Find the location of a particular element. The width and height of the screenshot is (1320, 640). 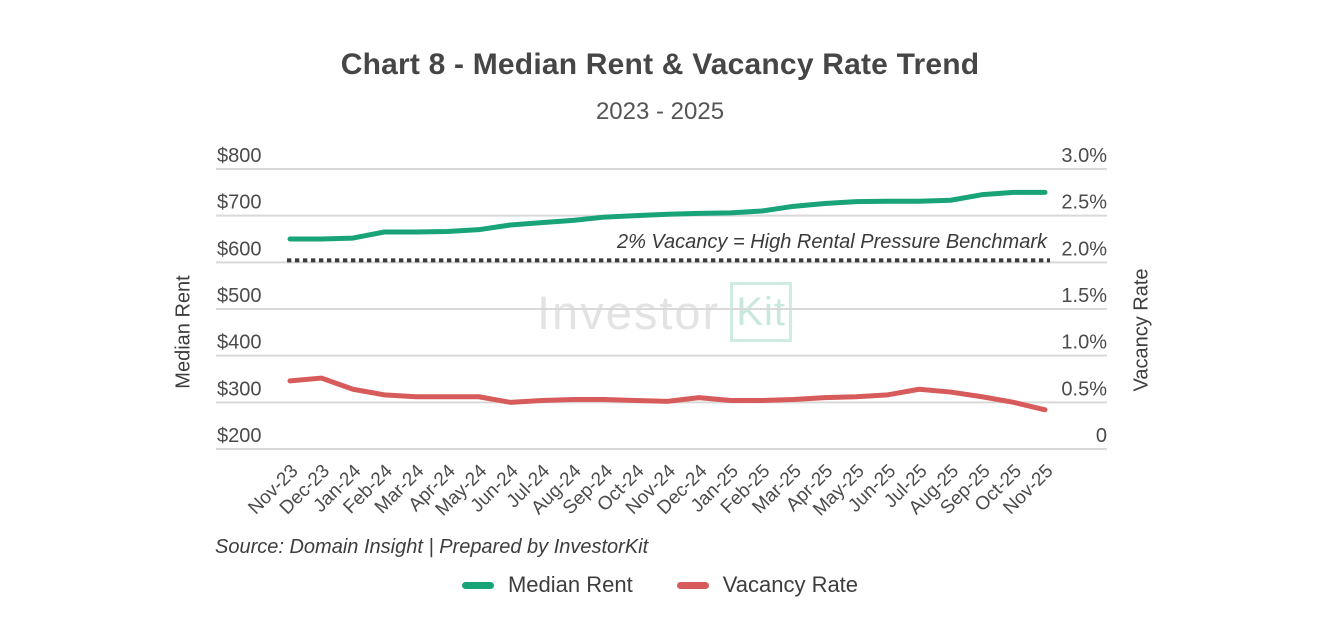

legend-item-vacancy-rate: Vacancy Rate is located at coordinates (767, 585).